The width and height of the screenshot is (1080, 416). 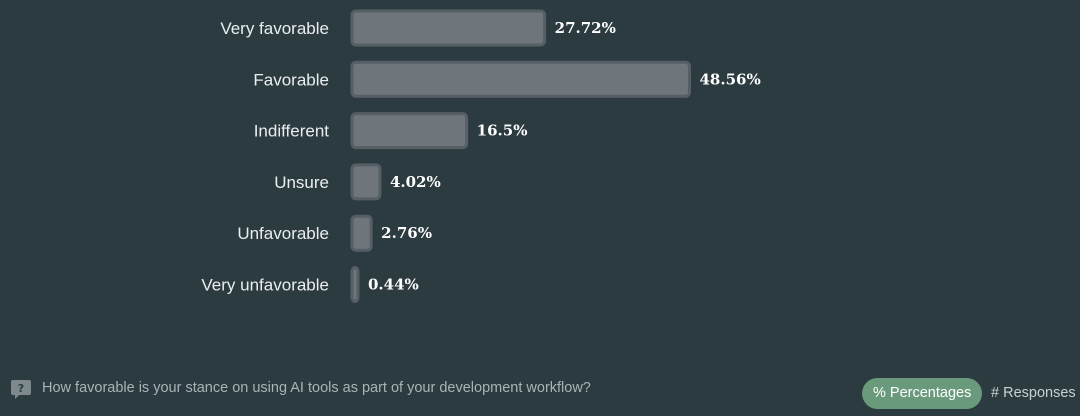 I want to click on bar-favorable, so click(x=520, y=79).